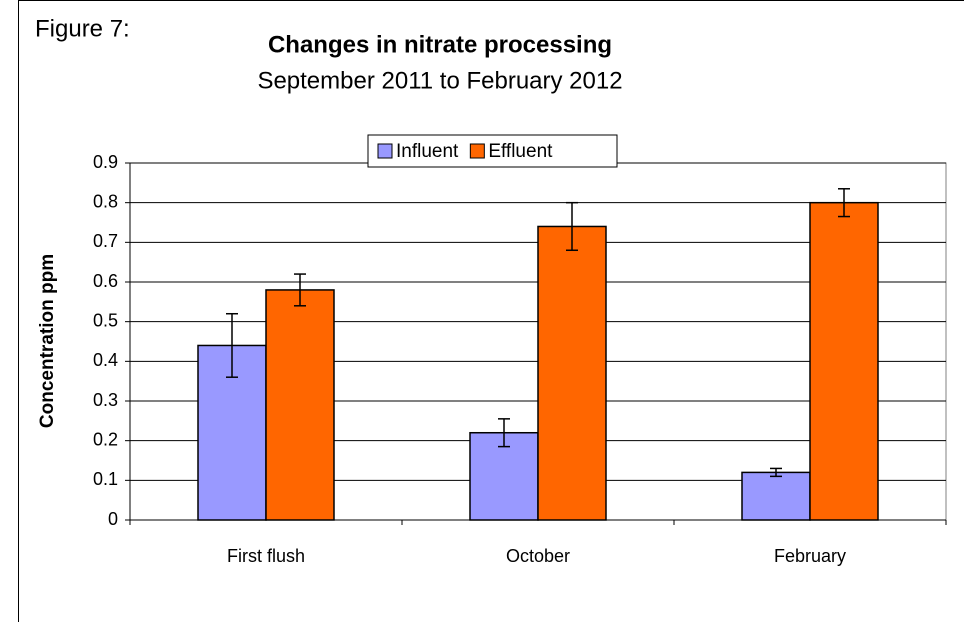 The height and width of the screenshot is (622, 964). I want to click on chart-title: Changes in nitrate processing, so click(440, 44).